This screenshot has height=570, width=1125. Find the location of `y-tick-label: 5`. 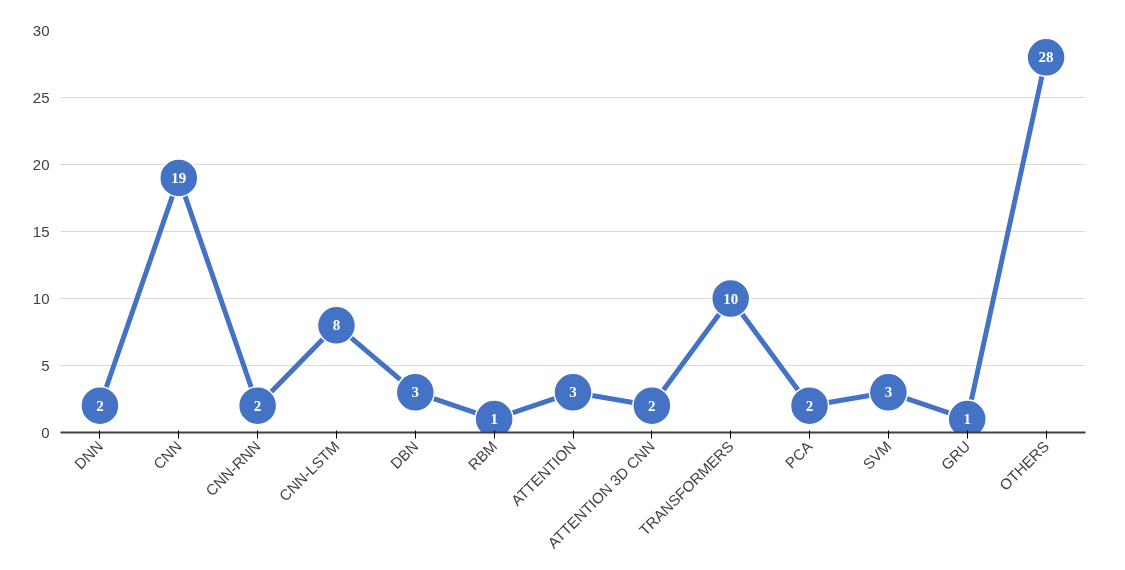

y-tick-label: 5 is located at coordinates (45, 365).